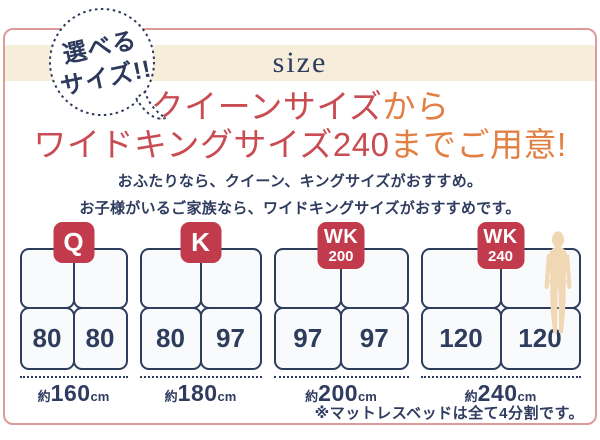  I want to click on mattress-grid: 120 120, so click(500, 309).